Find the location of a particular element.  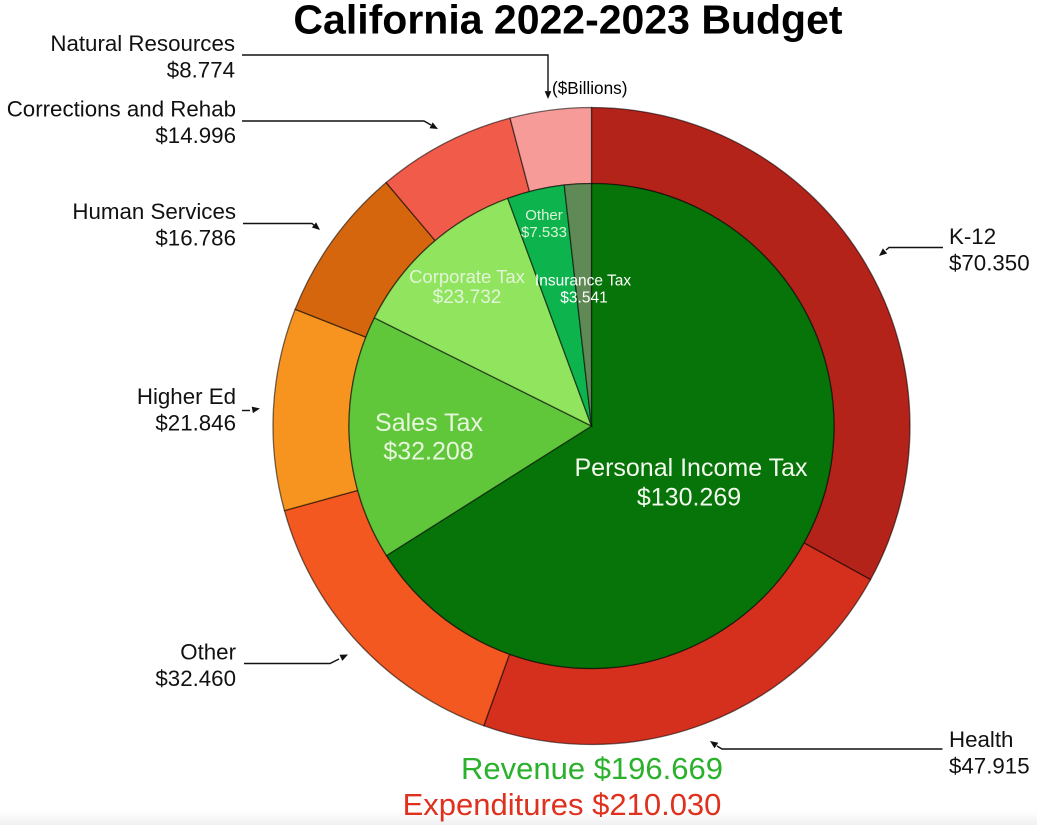

svg-text: $32.460 is located at coordinates (195, 678).